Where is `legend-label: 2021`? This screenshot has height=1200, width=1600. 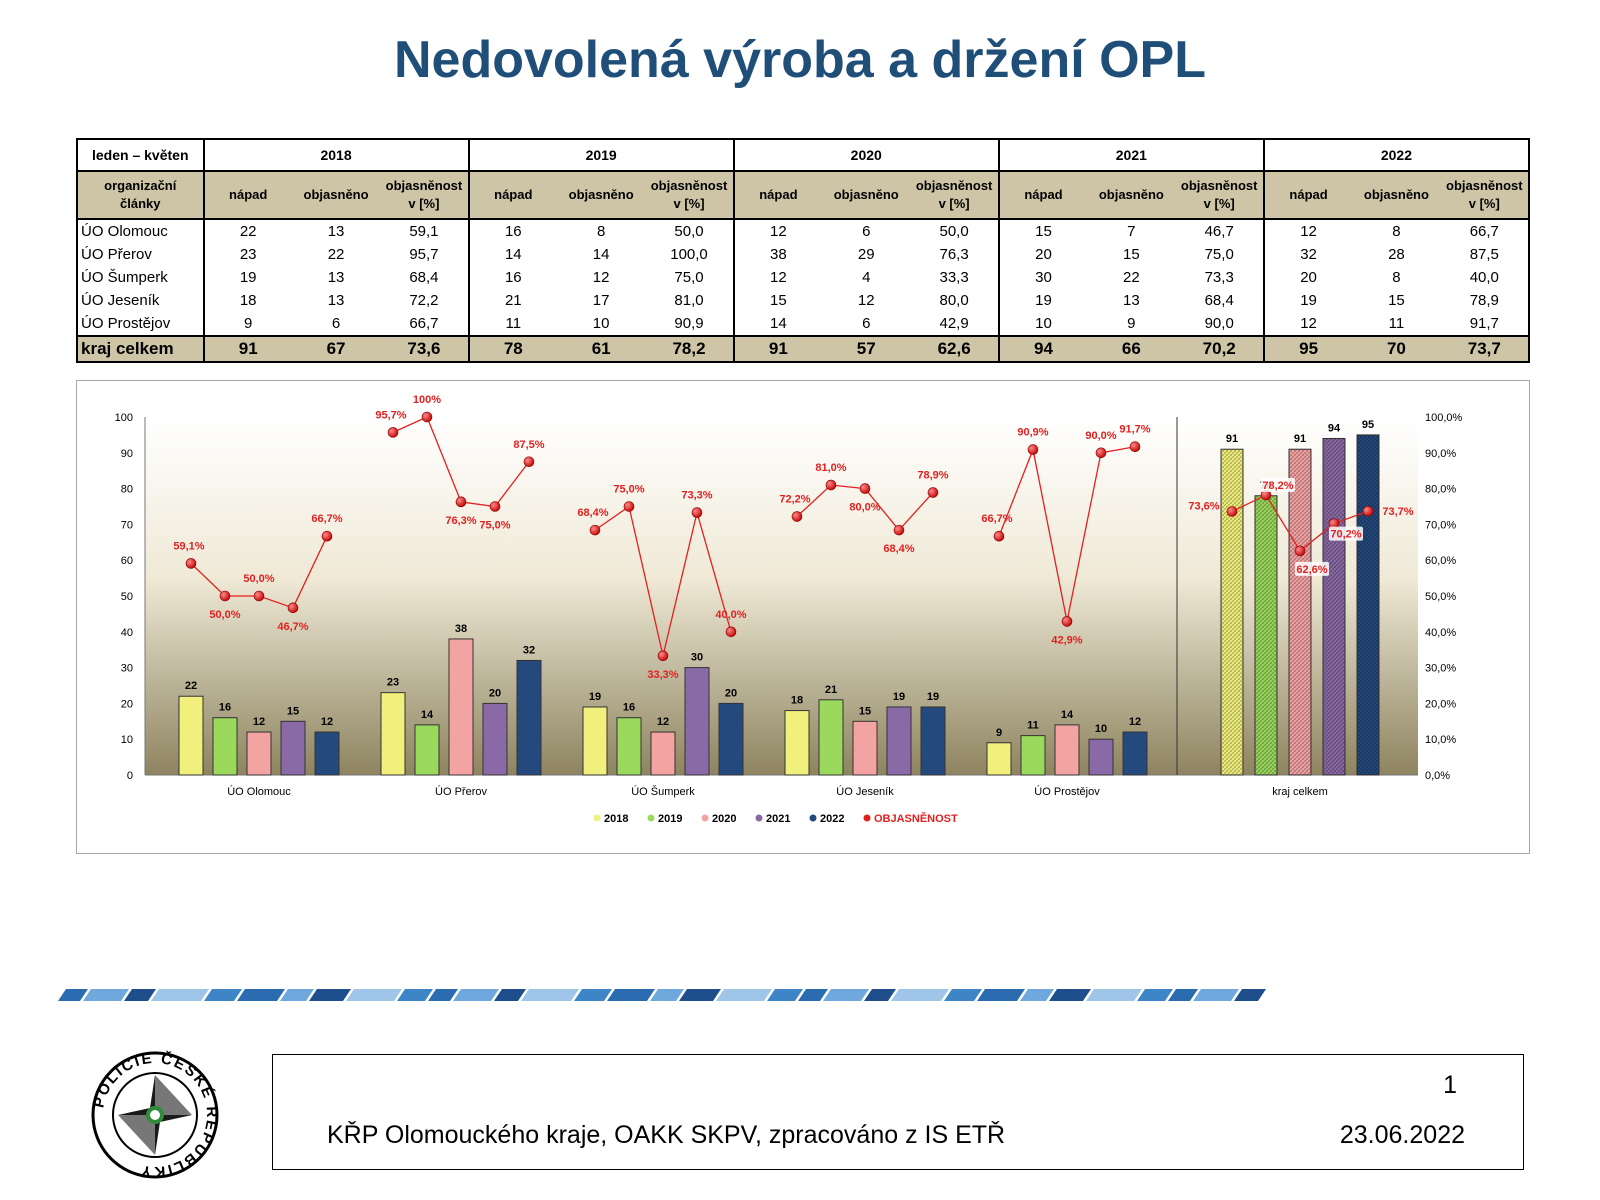
legend-label: 2021 is located at coordinates (778, 819).